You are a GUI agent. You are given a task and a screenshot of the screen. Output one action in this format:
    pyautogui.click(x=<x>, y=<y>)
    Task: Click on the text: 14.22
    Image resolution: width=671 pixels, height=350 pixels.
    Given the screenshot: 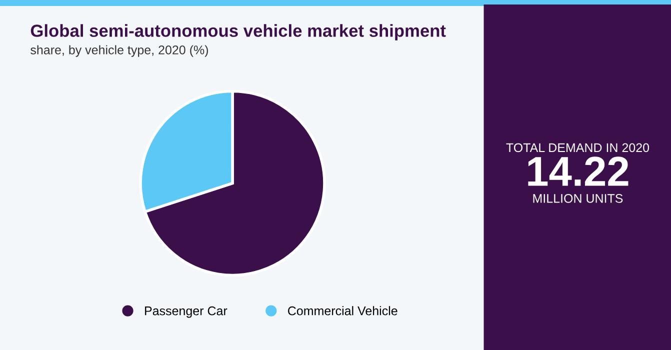 What is the action you would take?
    pyautogui.click(x=578, y=171)
    